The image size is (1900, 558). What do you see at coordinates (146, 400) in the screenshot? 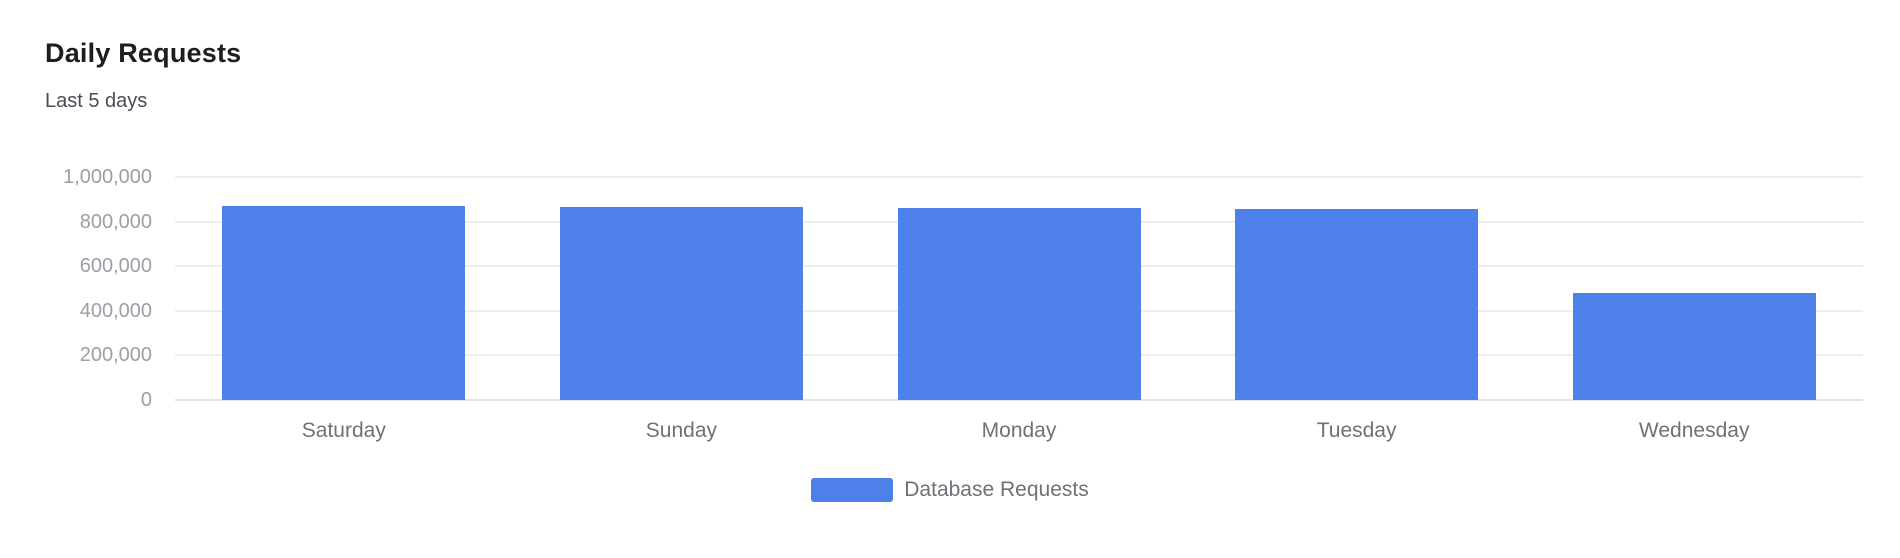
I see `y-tick-label: 0` at bounding box center [146, 400].